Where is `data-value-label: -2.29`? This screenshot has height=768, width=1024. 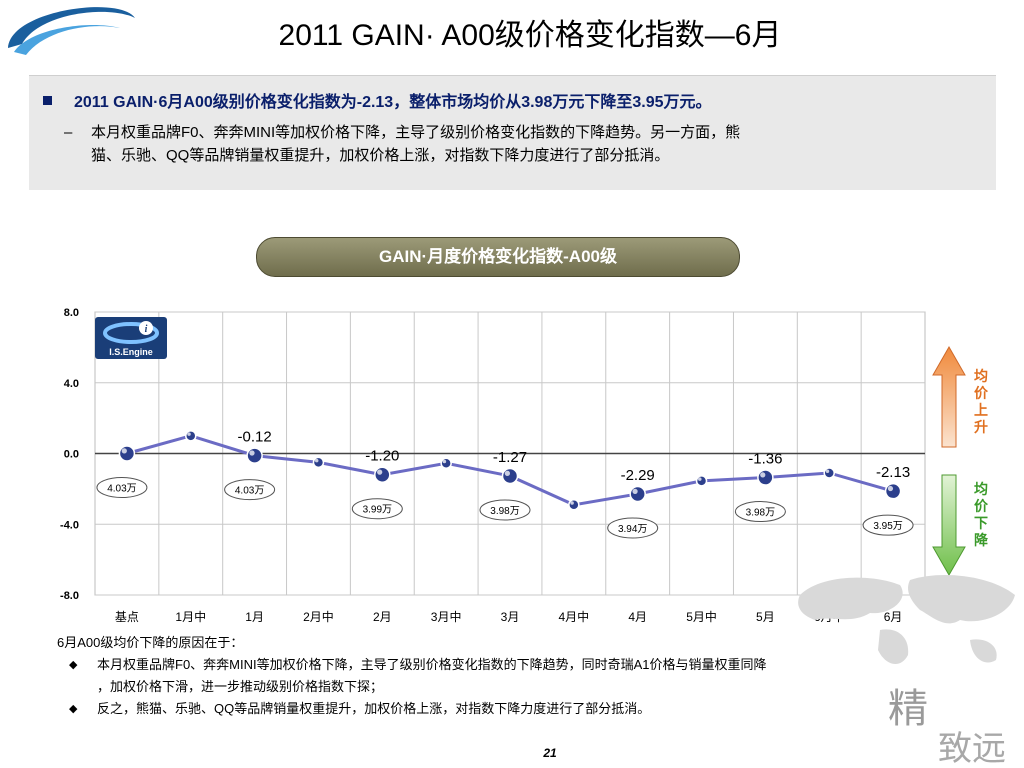 data-value-label: -2.29 is located at coordinates (638, 475).